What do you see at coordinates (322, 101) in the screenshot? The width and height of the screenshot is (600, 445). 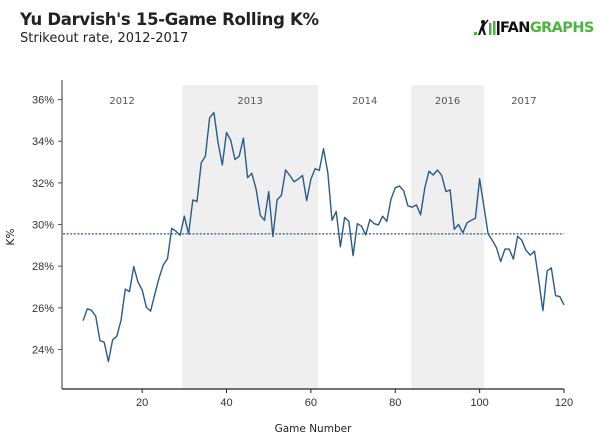 I see `season-labels: 2012 2013 2014 2016 2017` at bounding box center [322, 101].